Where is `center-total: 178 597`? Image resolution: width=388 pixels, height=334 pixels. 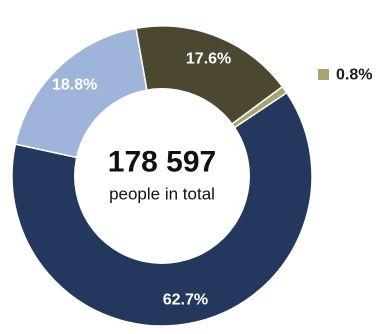 center-total: 178 597 is located at coordinates (162, 162).